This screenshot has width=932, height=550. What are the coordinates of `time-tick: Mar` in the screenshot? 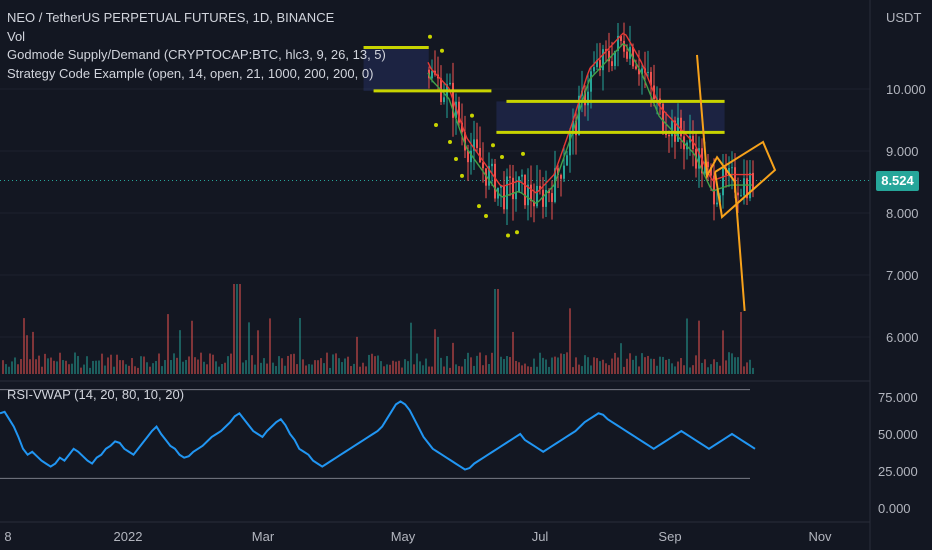 It's located at (263, 536).